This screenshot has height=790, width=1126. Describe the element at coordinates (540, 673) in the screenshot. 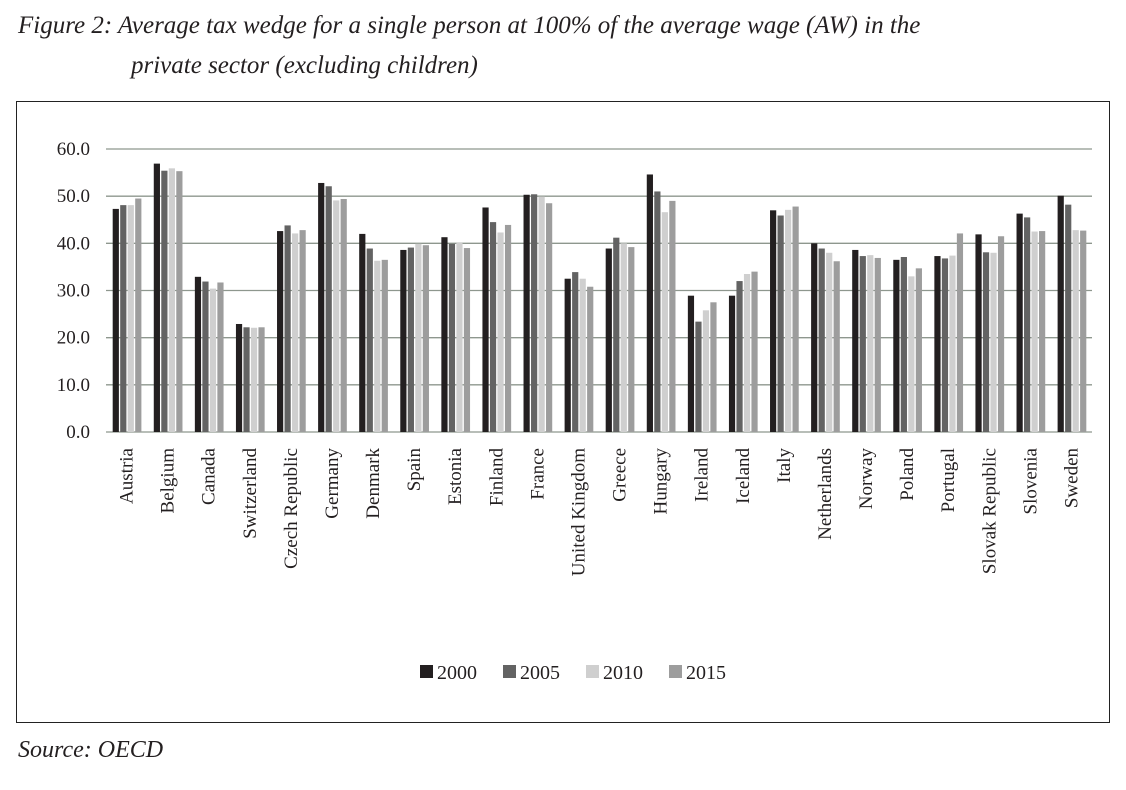

I see `legend-label-2005: 2005` at that location.